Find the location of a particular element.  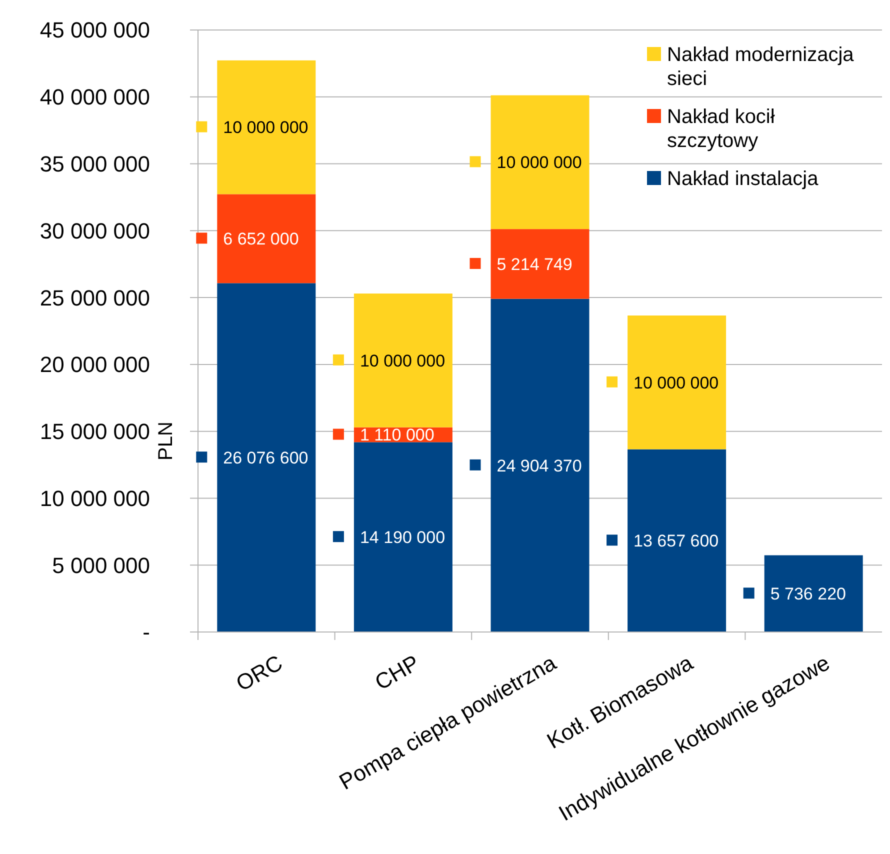

data-label: 13 657 600 is located at coordinates (676, 541).